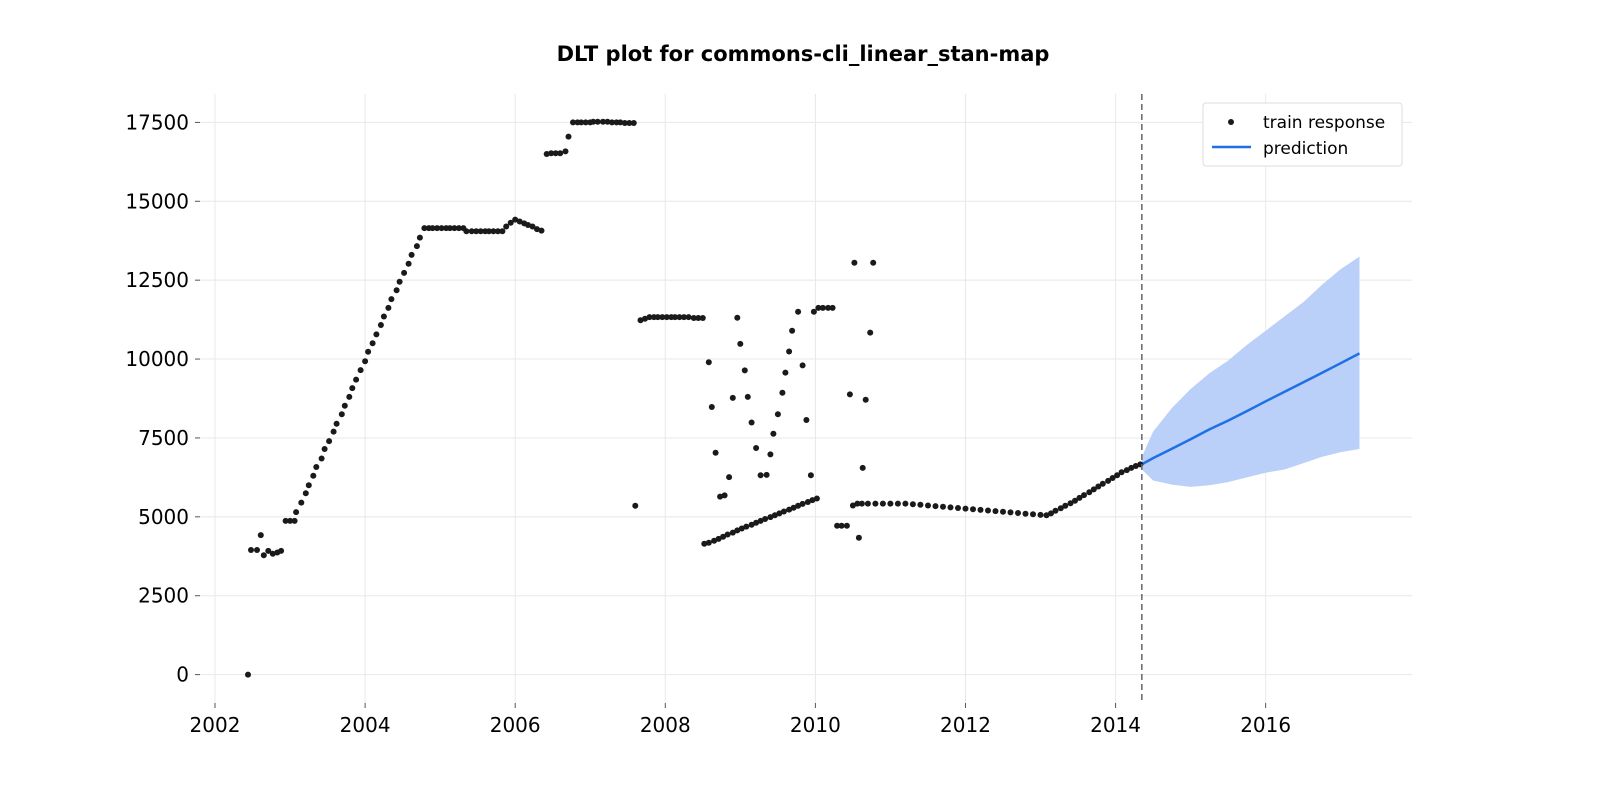  Describe the element at coordinates (1115, 725) in the screenshot. I see `x-tick-label: 2014` at that location.